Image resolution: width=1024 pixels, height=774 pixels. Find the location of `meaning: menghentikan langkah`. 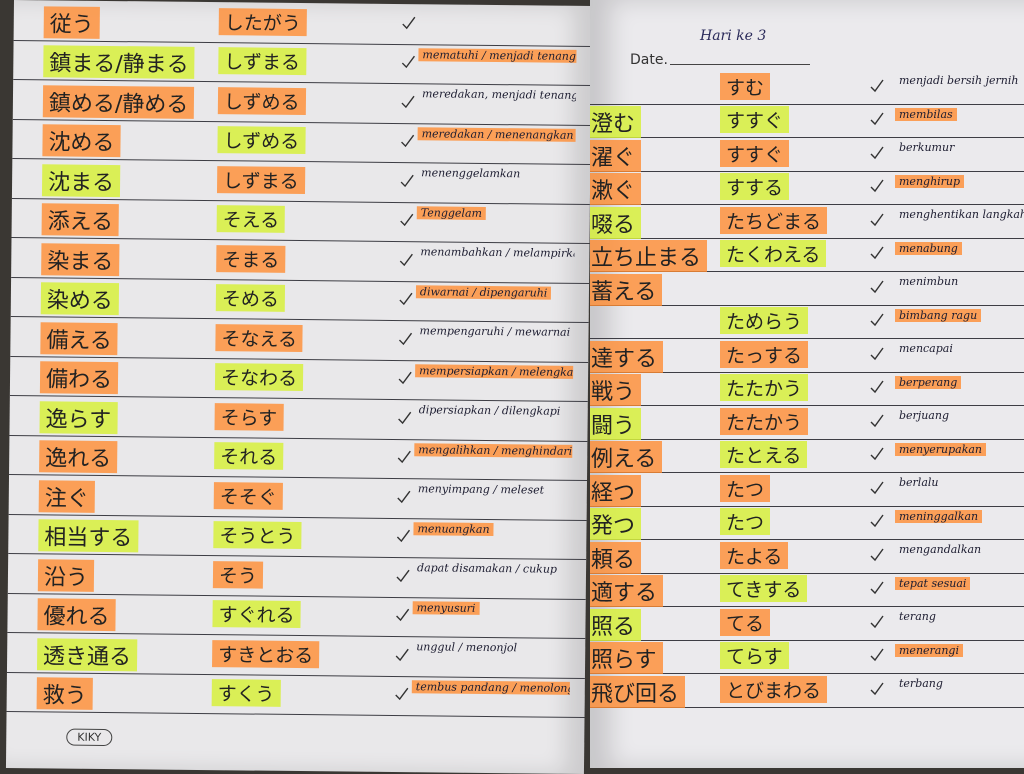

meaning: menghentikan langkah is located at coordinates (961, 214).